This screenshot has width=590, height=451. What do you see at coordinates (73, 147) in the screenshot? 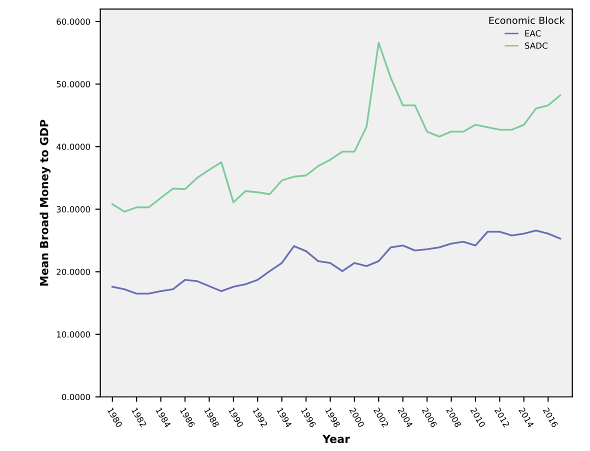
I see `y-tick-label: 40.0000` at bounding box center [73, 147].